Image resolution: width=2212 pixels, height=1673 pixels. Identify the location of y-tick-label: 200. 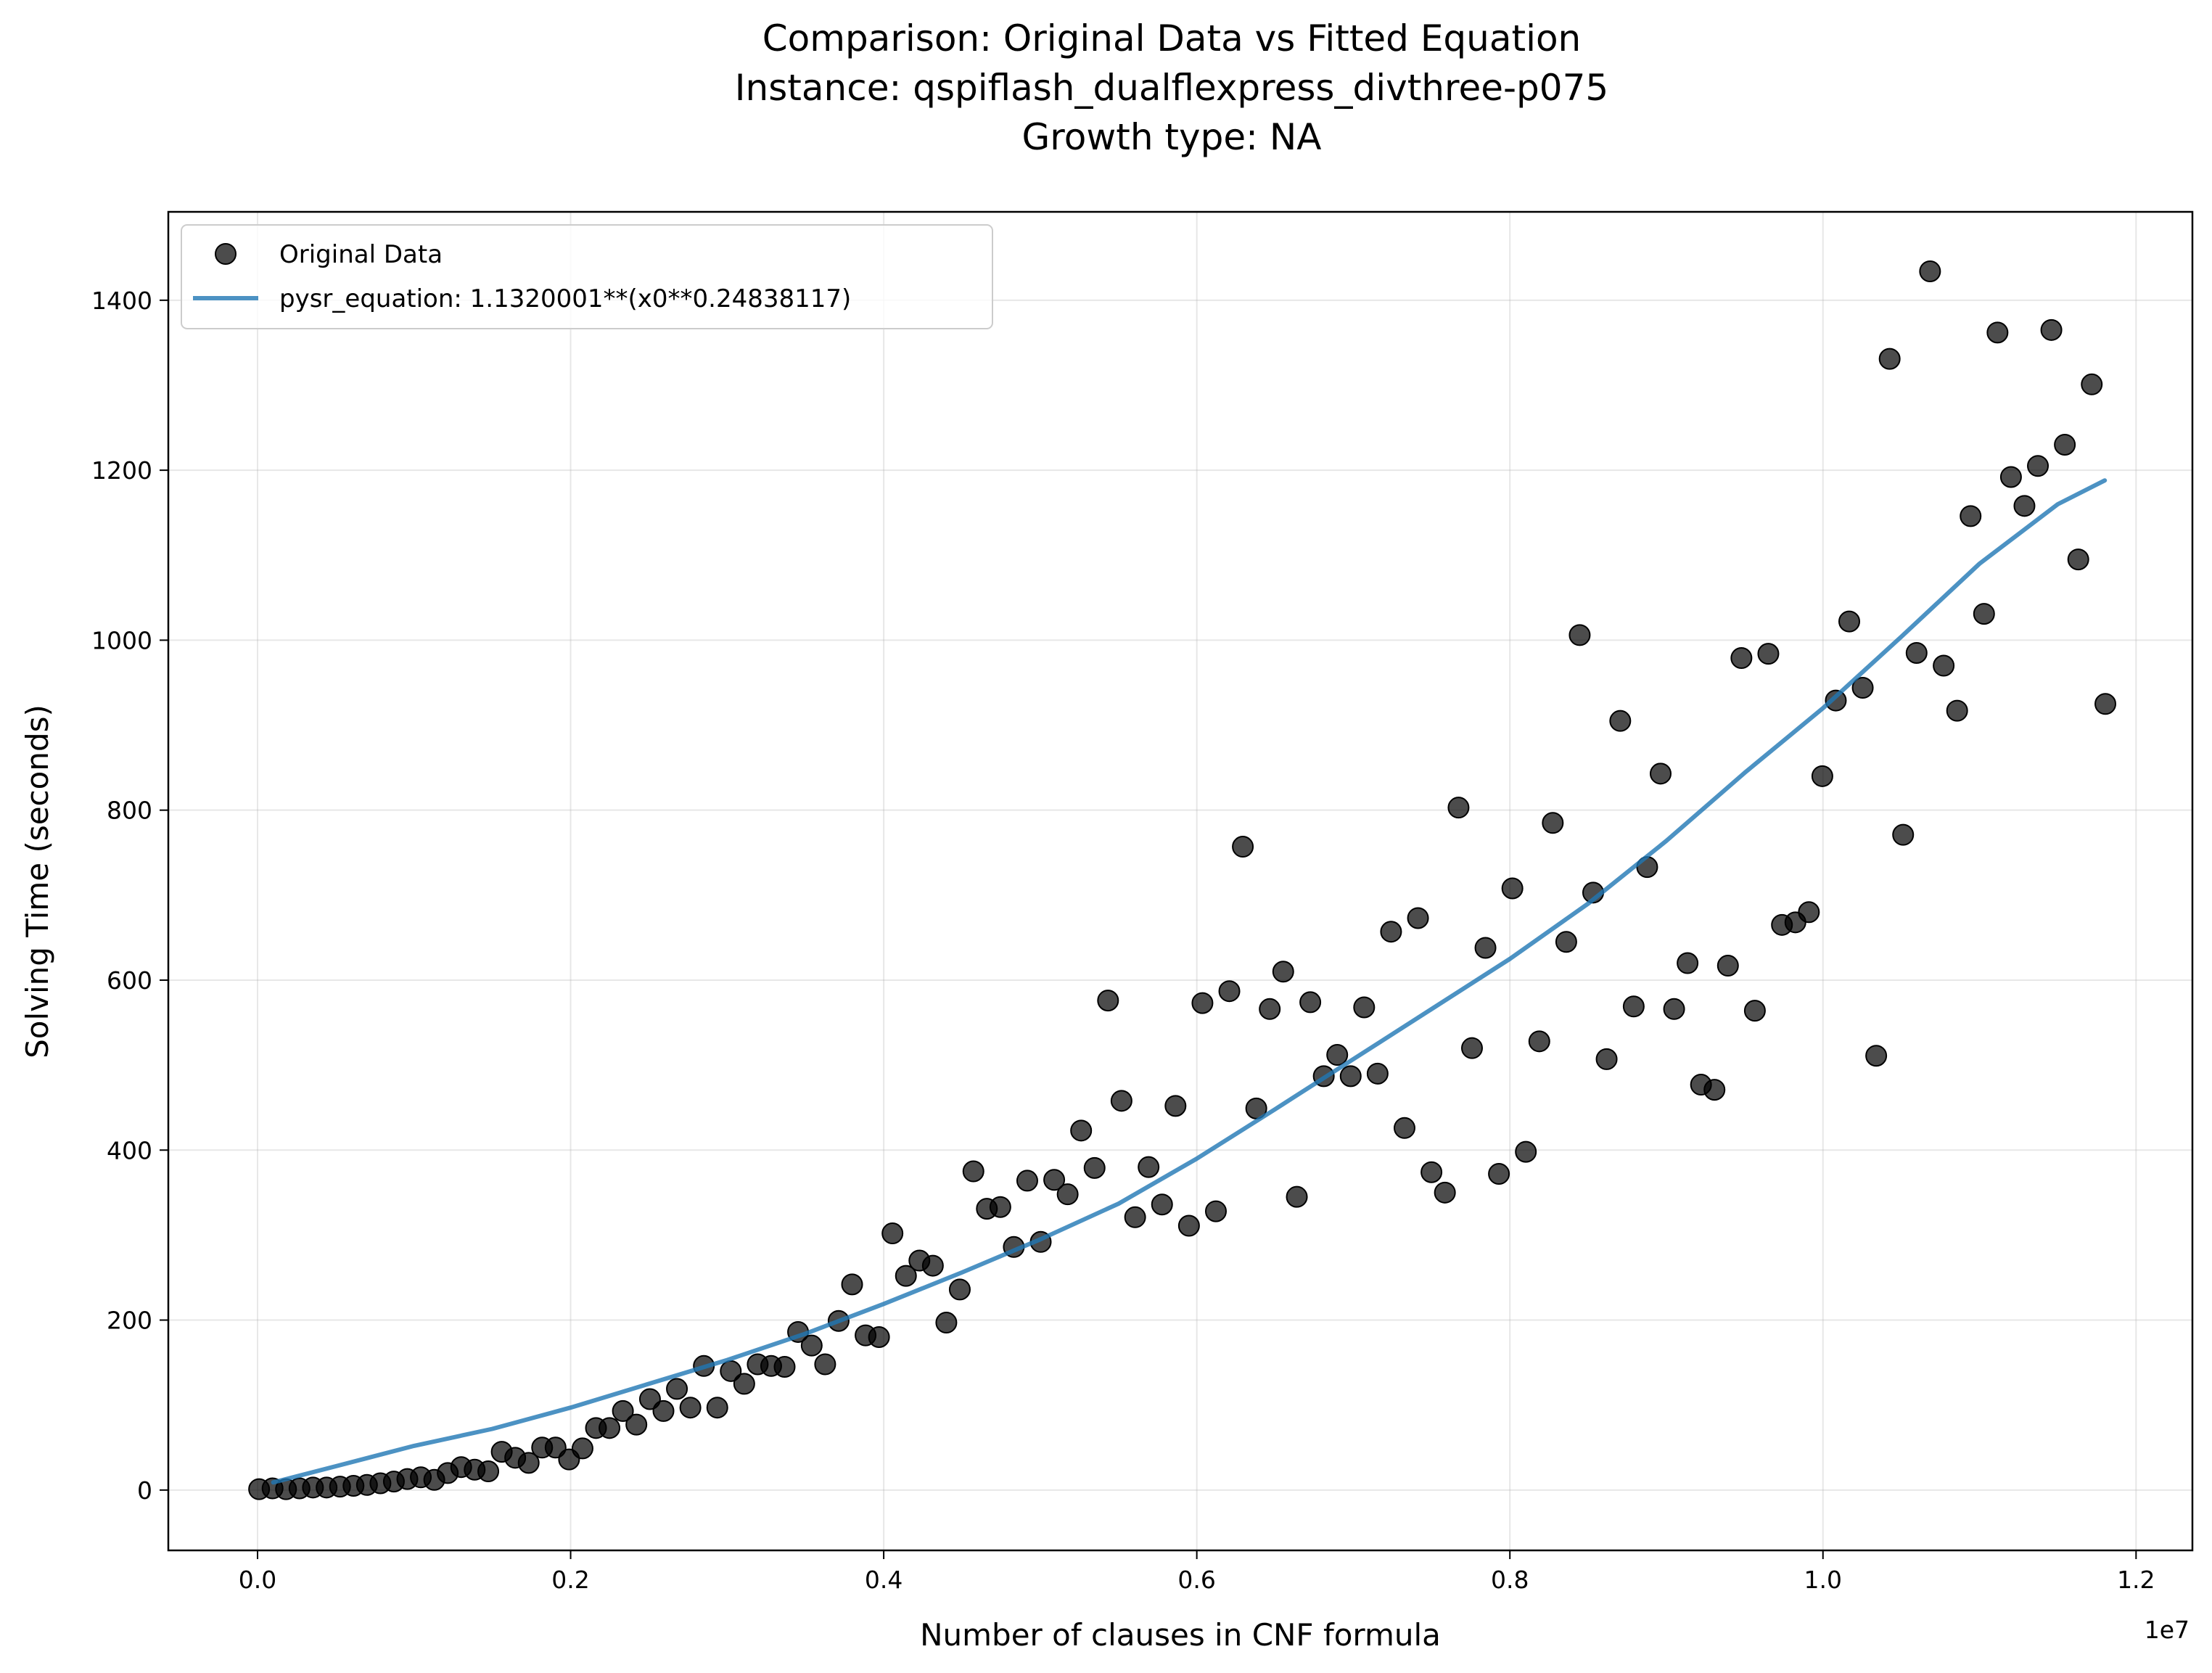
(129, 1321).